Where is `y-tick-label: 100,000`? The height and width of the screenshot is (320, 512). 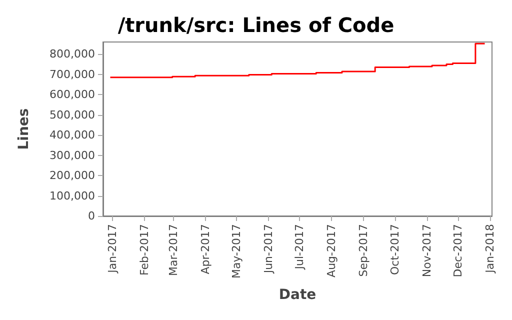
y-tick-label: 100,000 is located at coordinates (72, 195).